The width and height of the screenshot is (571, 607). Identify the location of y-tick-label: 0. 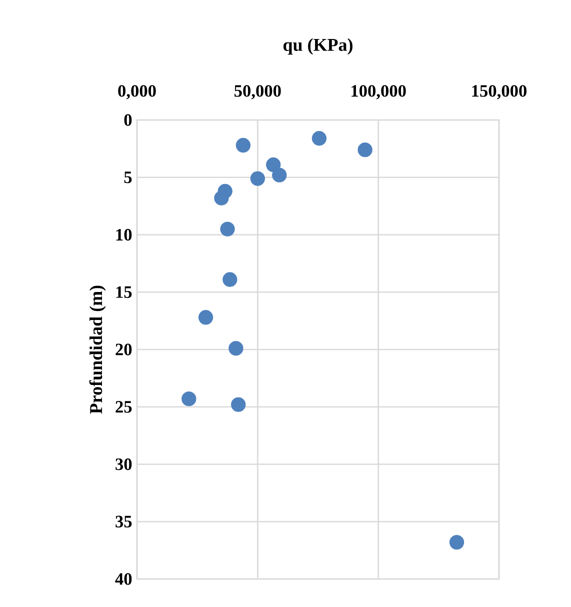
(128, 120).